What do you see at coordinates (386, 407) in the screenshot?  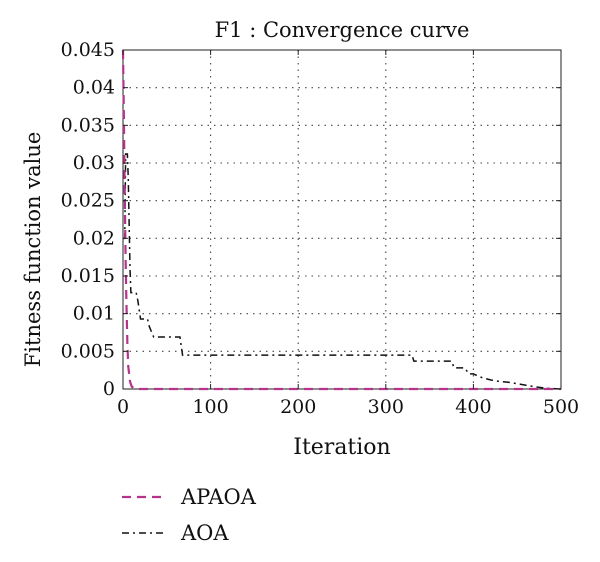 I see `x-tick-label: 300` at bounding box center [386, 407].